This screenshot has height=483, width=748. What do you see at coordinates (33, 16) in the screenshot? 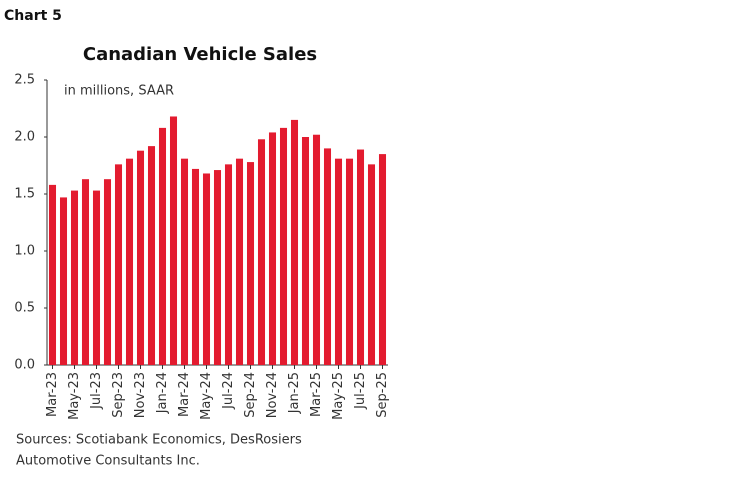
I see `chart-number: Chart 5` at bounding box center [33, 16].